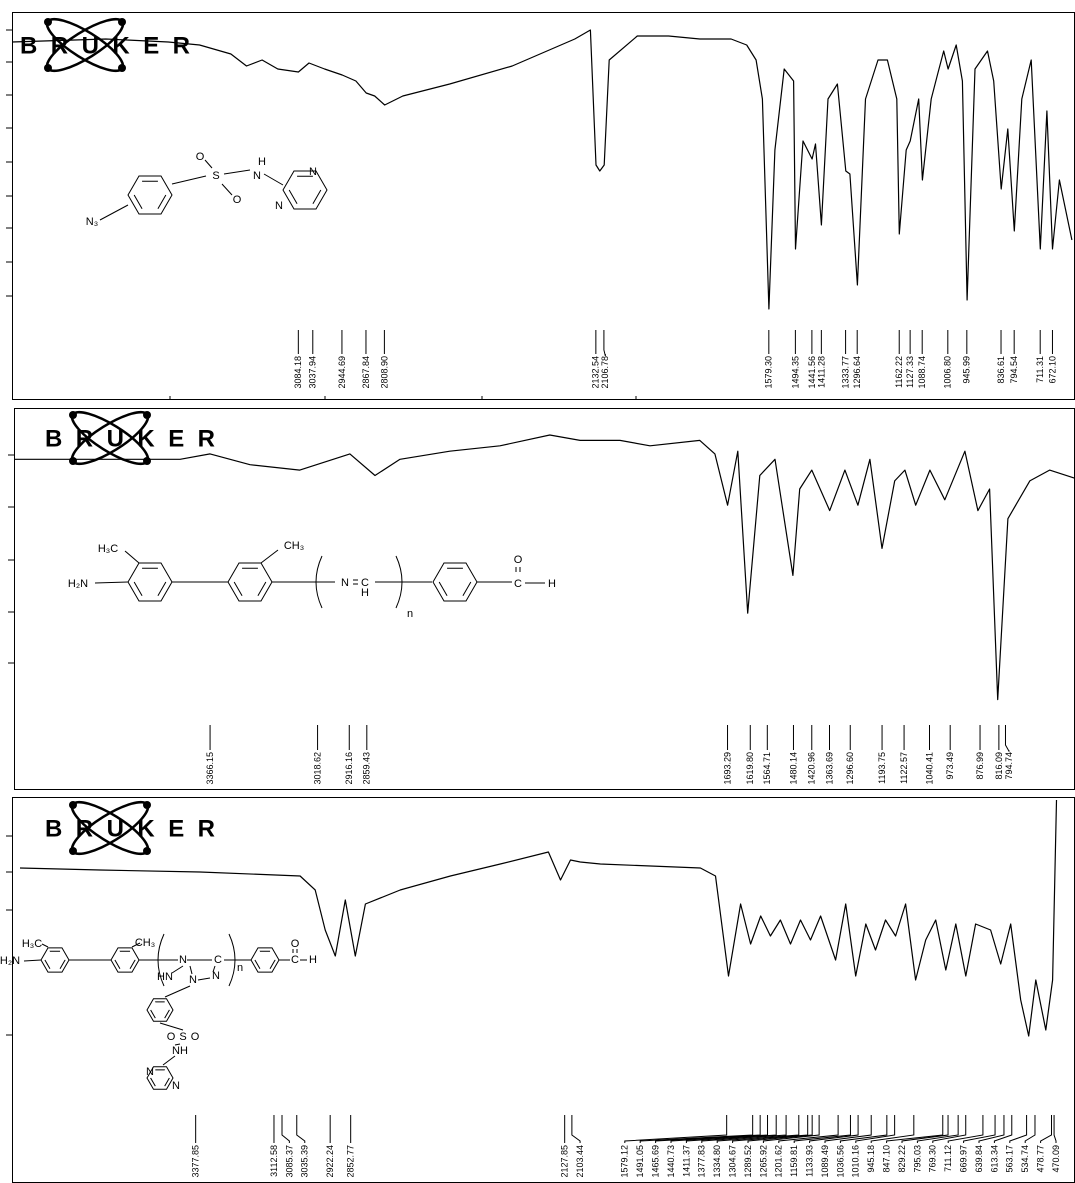 The height and width of the screenshot is (1183, 1075). I want to click on peak-label: 2132.54, so click(596, 372).